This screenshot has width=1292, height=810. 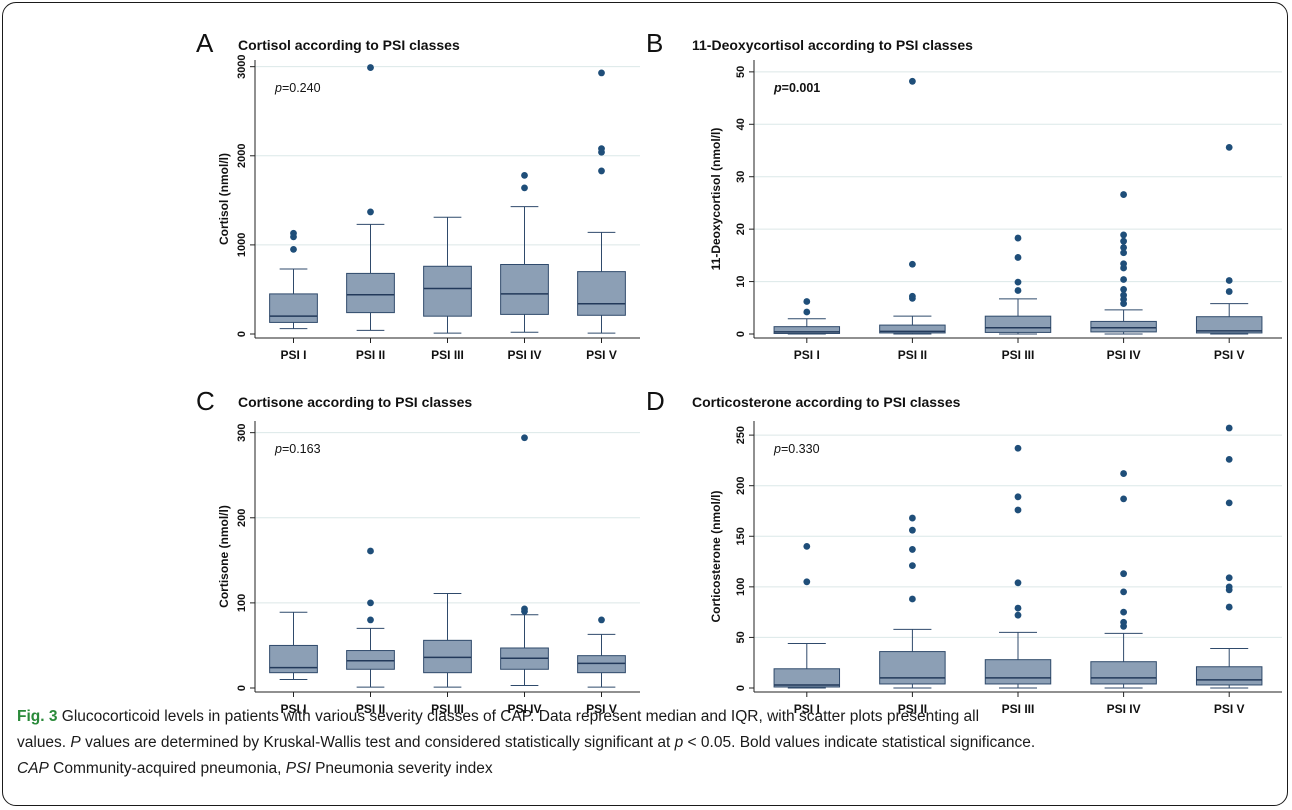 I want to click on y-tick-label: 2000, so click(x=242, y=156).